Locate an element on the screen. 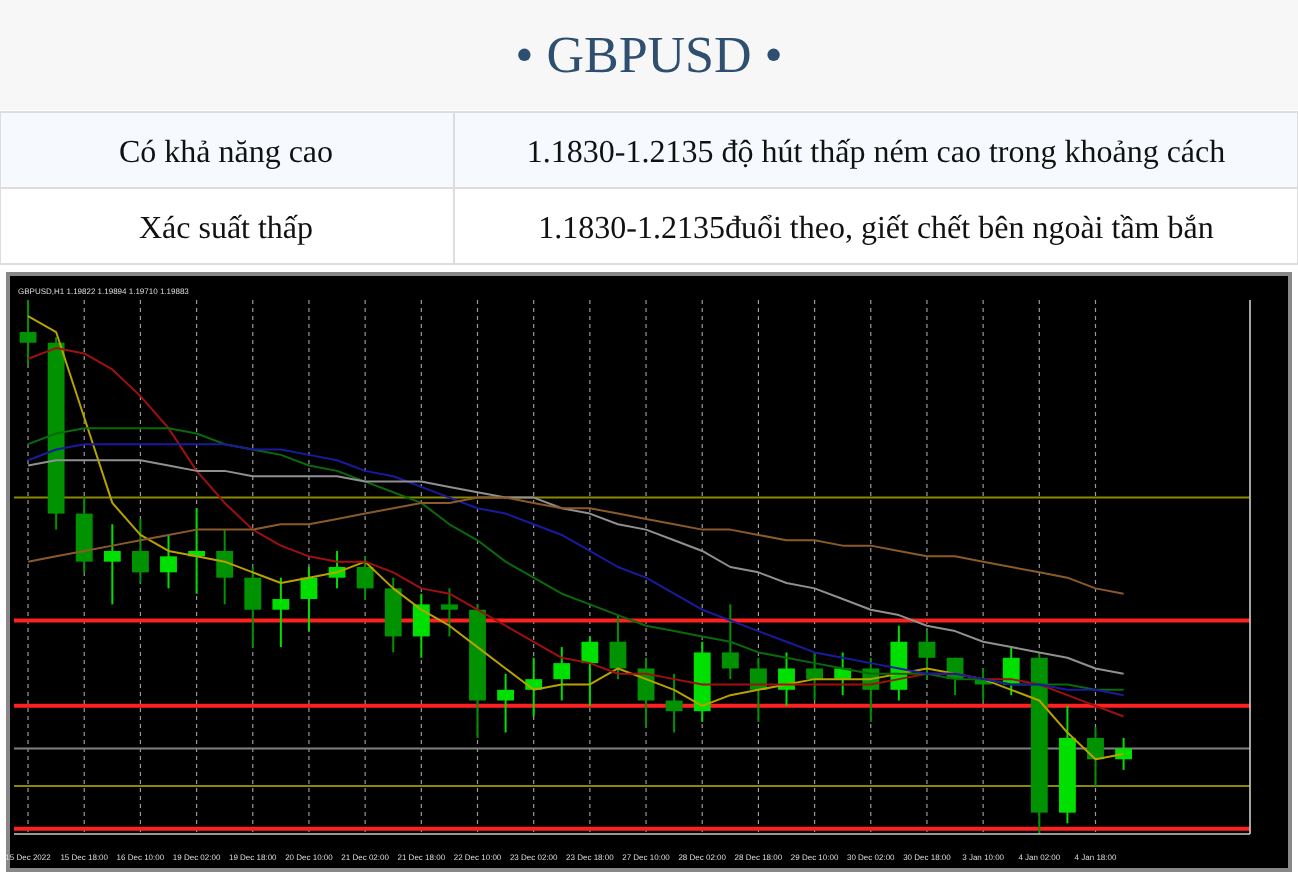  chart-title: • GBPUSD • is located at coordinates (649, 55).